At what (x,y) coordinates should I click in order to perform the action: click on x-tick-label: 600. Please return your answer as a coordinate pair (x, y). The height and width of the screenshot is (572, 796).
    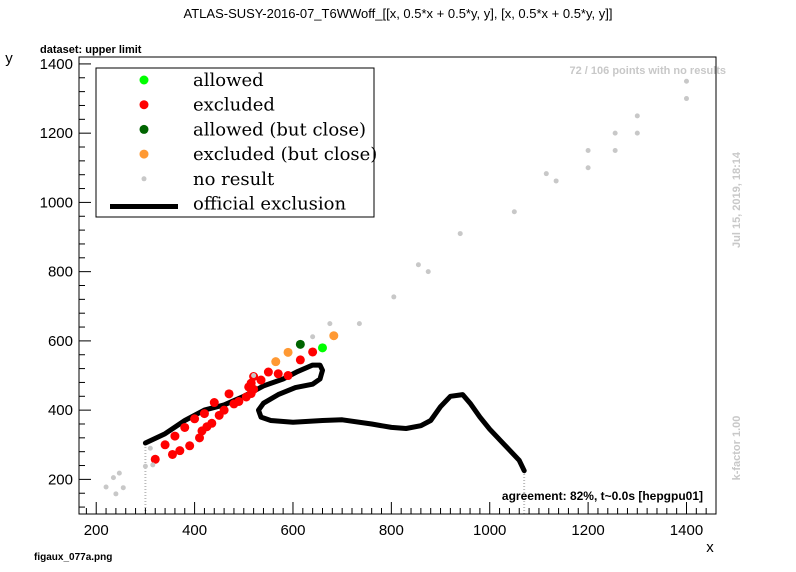
    Looking at the image, I should click on (292, 530).